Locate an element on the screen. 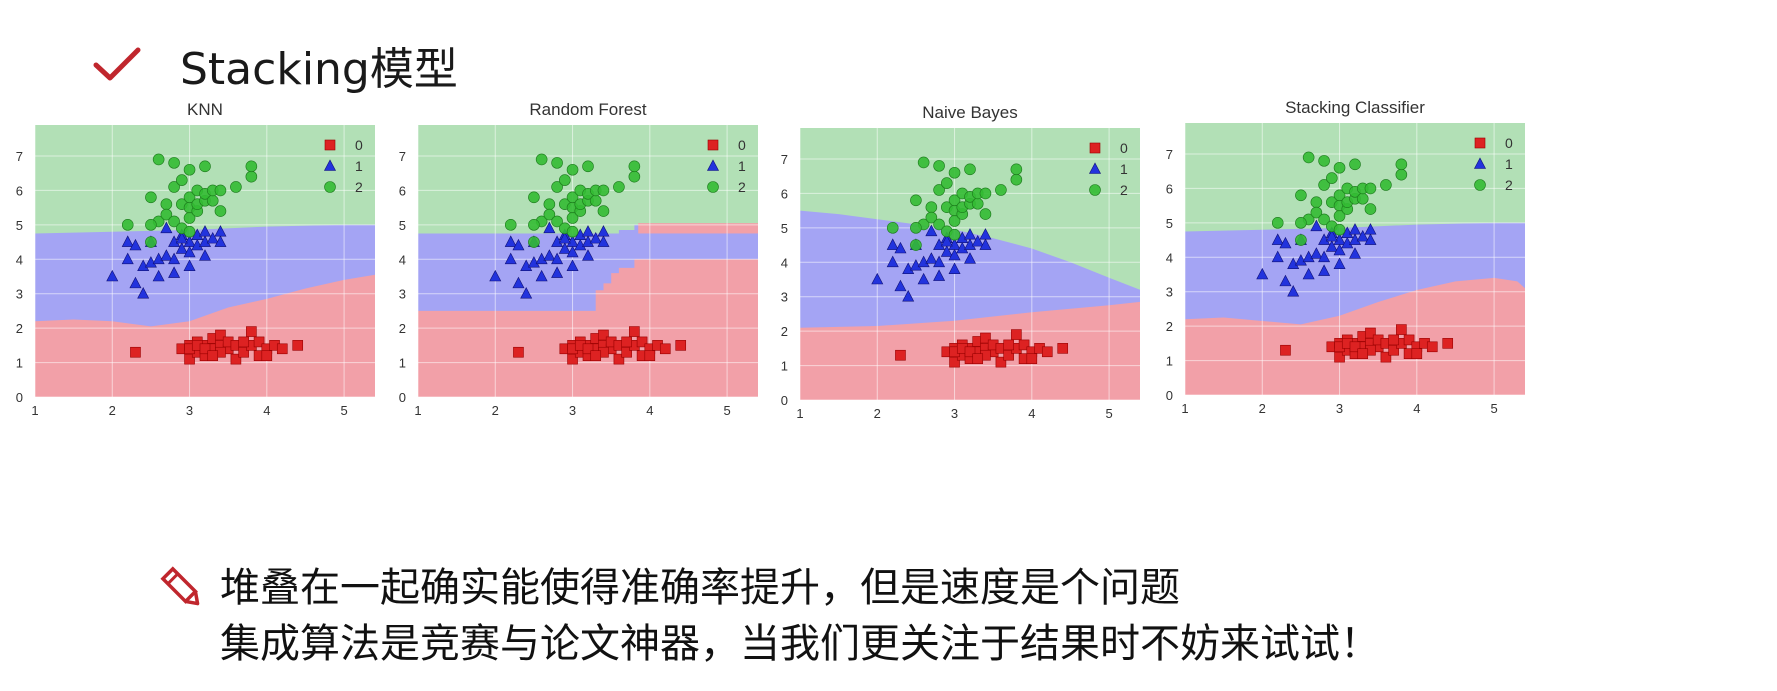 This screenshot has width=1777, height=691. plot-area is located at coordinates (1355, 259).